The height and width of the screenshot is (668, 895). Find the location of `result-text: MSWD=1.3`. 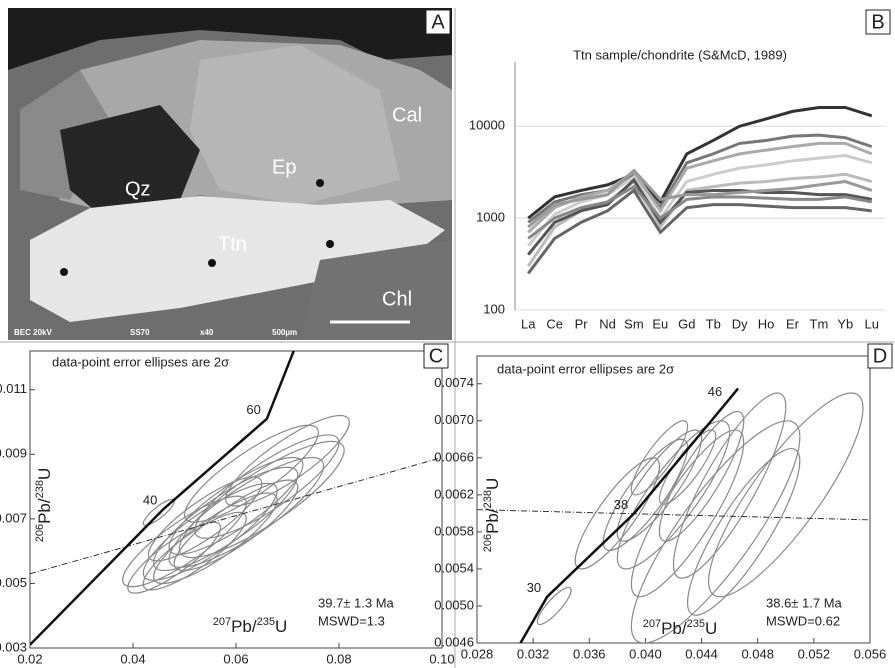

result-text: MSWD=1.3 is located at coordinates (351, 620).